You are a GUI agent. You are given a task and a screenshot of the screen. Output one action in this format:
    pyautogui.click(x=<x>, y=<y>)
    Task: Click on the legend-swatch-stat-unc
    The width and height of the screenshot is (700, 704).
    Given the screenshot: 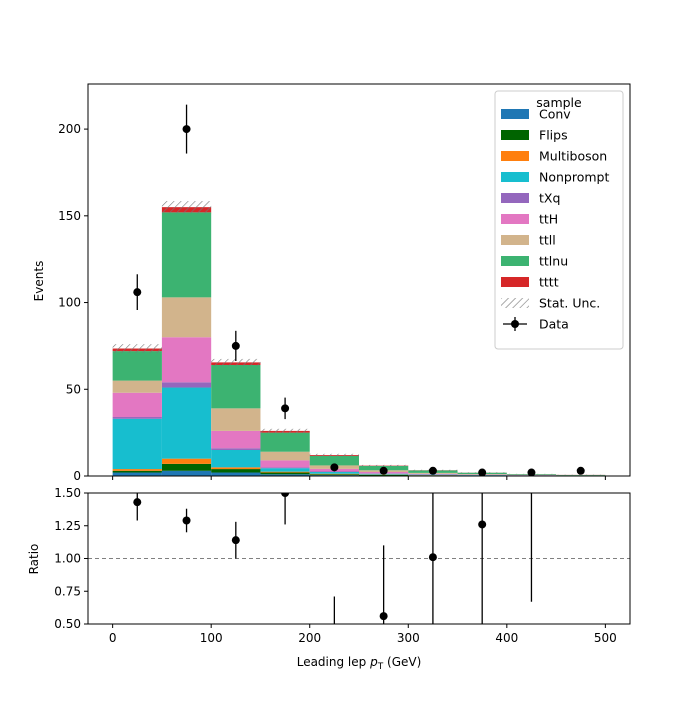 What is the action you would take?
    pyautogui.click(x=515, y=303)
    